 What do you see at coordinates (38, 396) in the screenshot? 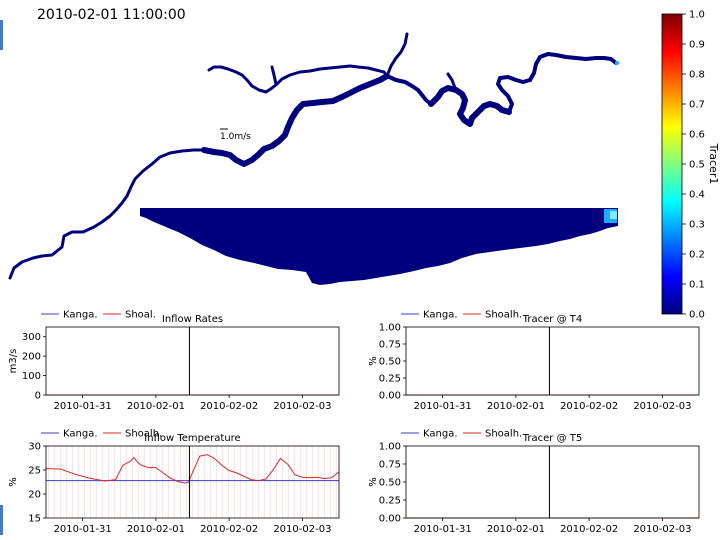
I see `y-tick-label: 0` at bounding box center [38, 396].